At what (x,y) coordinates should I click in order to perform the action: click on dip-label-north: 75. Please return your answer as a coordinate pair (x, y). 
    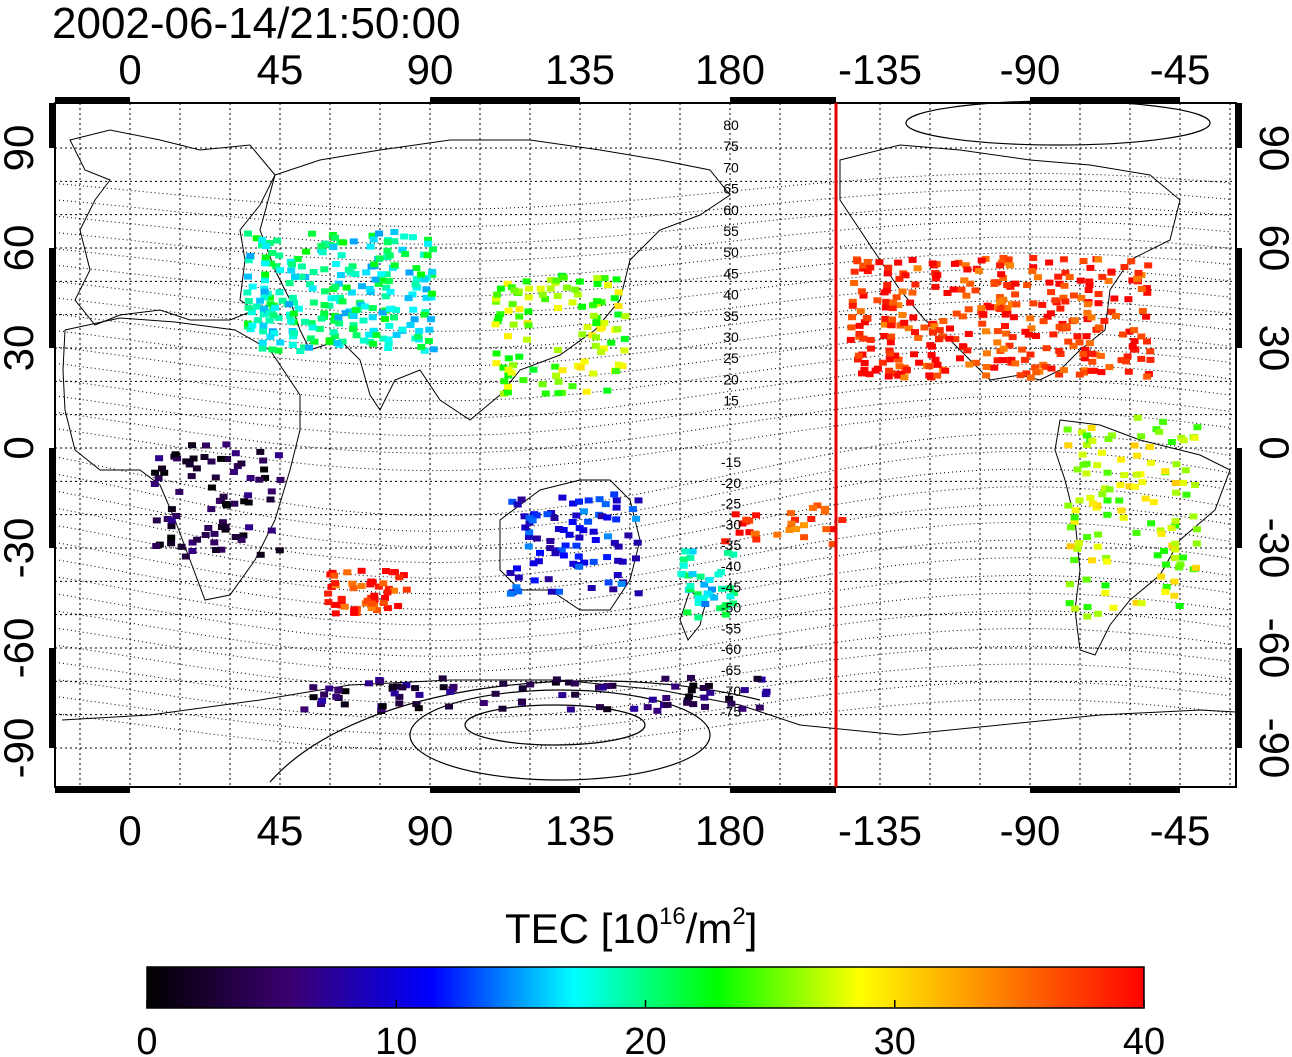
    Looking at the image, I should click on (731, 146).